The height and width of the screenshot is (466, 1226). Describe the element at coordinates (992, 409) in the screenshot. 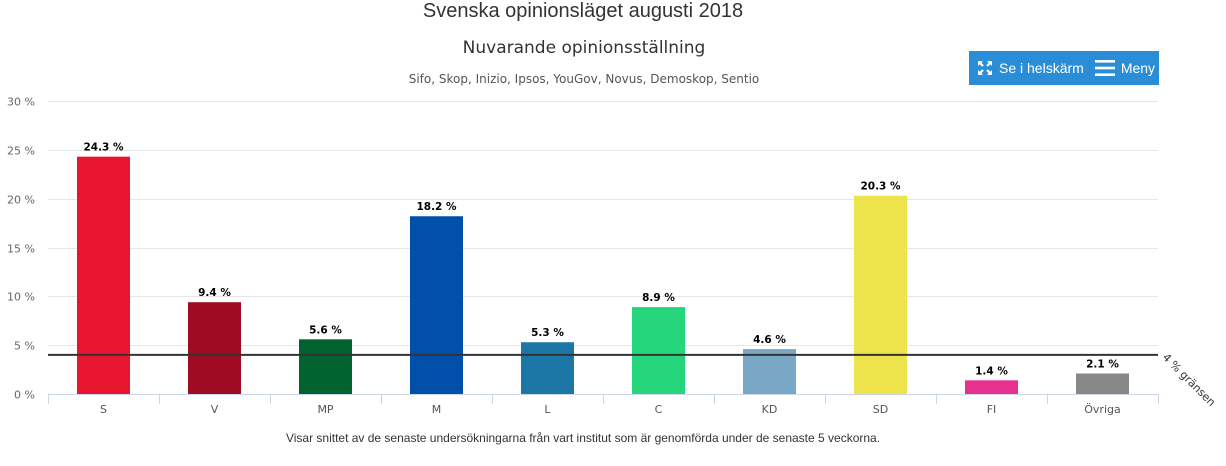

I see `x-tick-label: FI` at that location.